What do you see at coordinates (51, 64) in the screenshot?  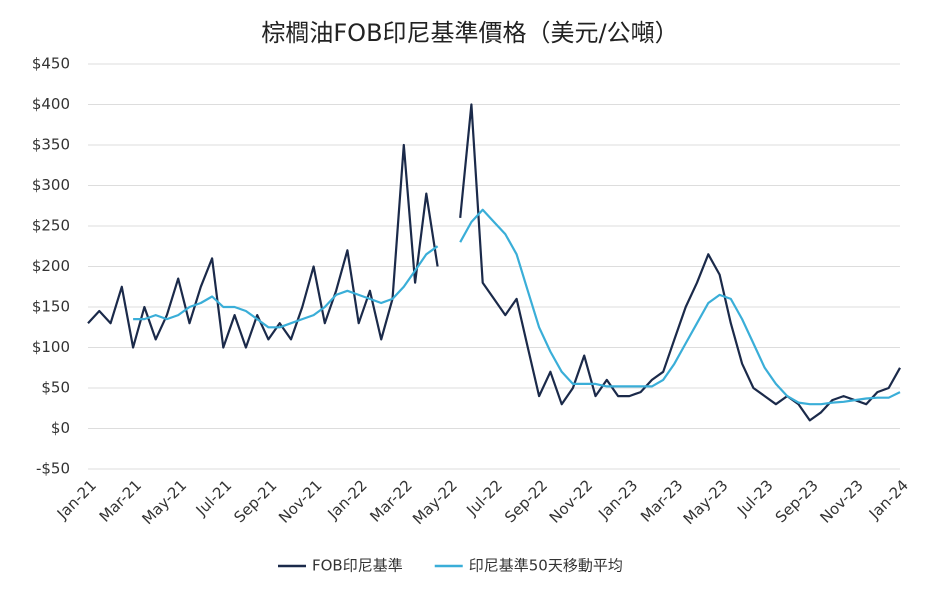 I see `y-tick-label: $450` at bounding box center [51, 64].